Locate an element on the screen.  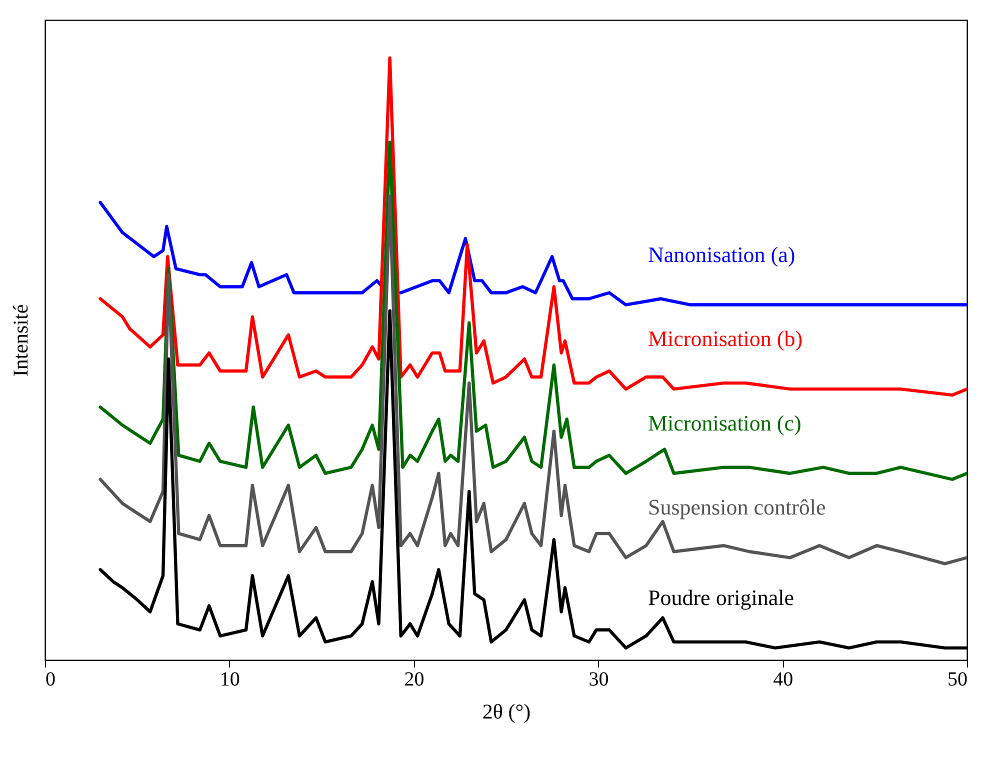
y-axis-title: Intensité is located at coordinates (20, 340).